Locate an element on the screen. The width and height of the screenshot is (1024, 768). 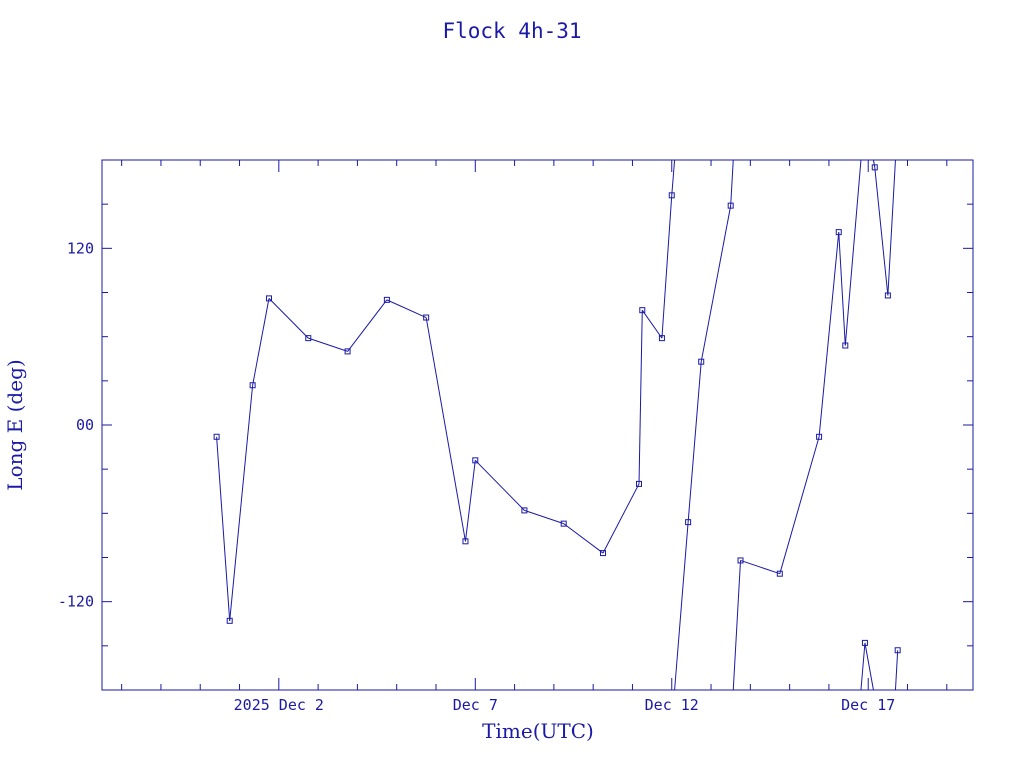
x-tick-label: 2025 Dec 2 is located at coordinates (279, 705).